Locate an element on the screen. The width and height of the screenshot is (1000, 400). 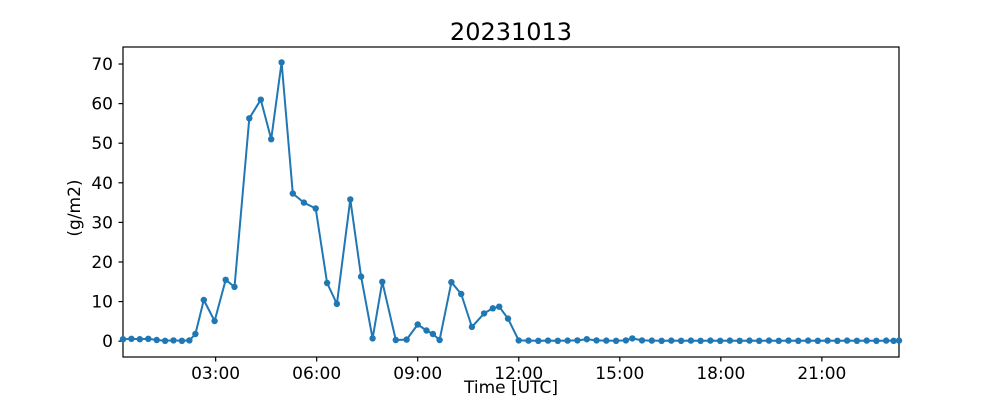
x-axis-label: Time [UTC] is located at coordinates (510, 388).